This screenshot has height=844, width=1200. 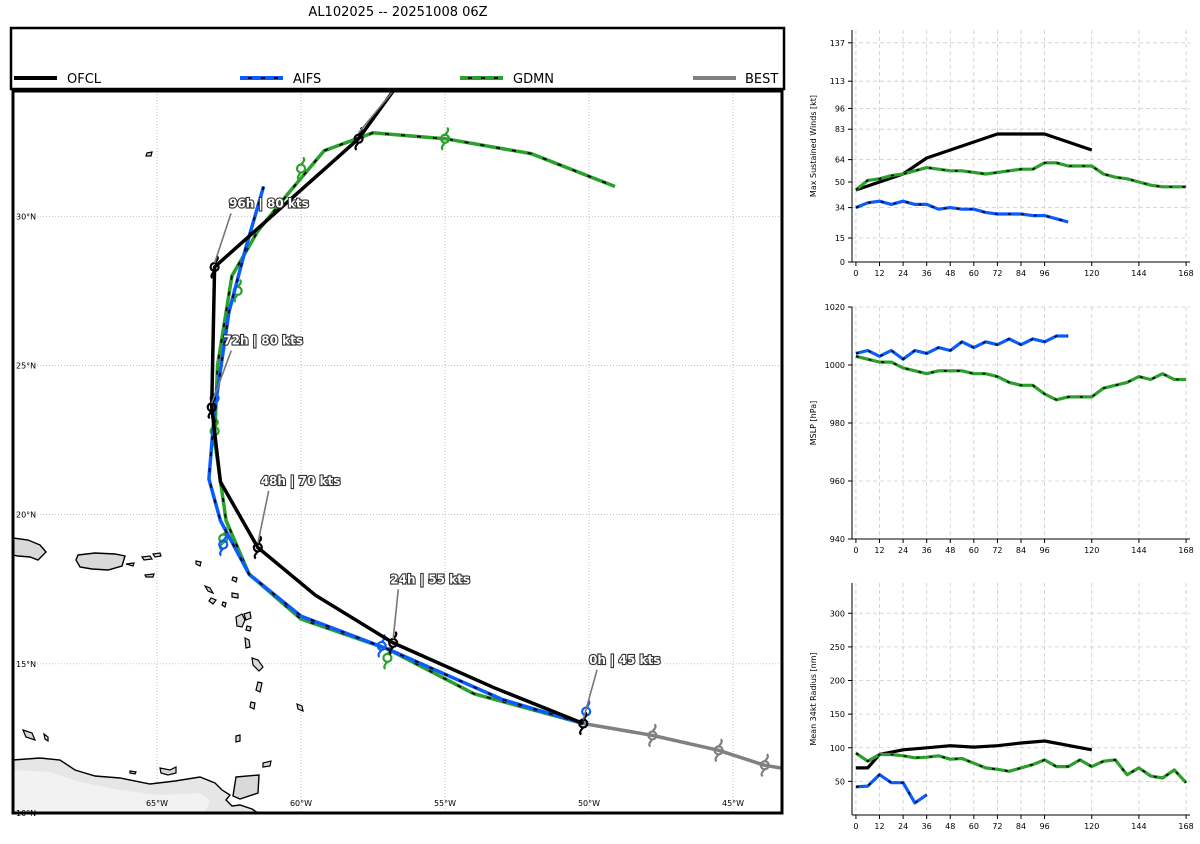 What do you see at coordinates (733, 803) in the screenshot?
I see `lon-label-4: 45°W` at bounding box center [733, 803].